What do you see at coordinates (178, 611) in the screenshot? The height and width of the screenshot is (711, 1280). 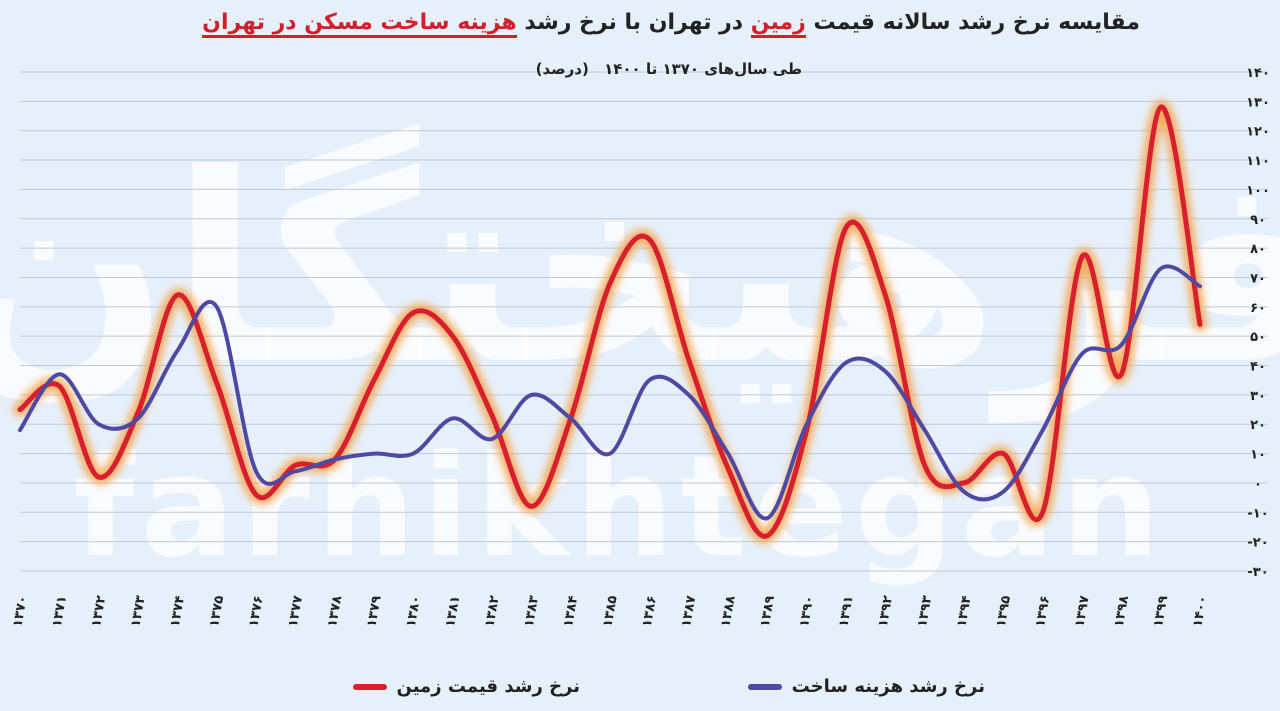 I see `x-tick-label: ۱۳۷۴` at bounding box center [178, 611].